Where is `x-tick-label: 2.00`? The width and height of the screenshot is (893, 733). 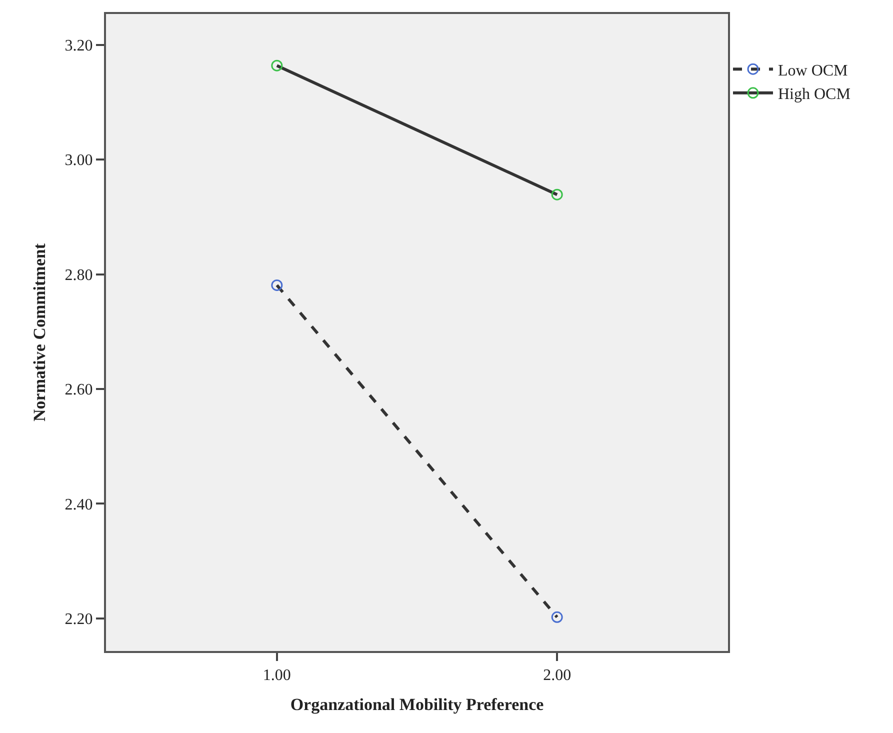
x-tick-label: 2.00 is located at coordinates (557, 675).